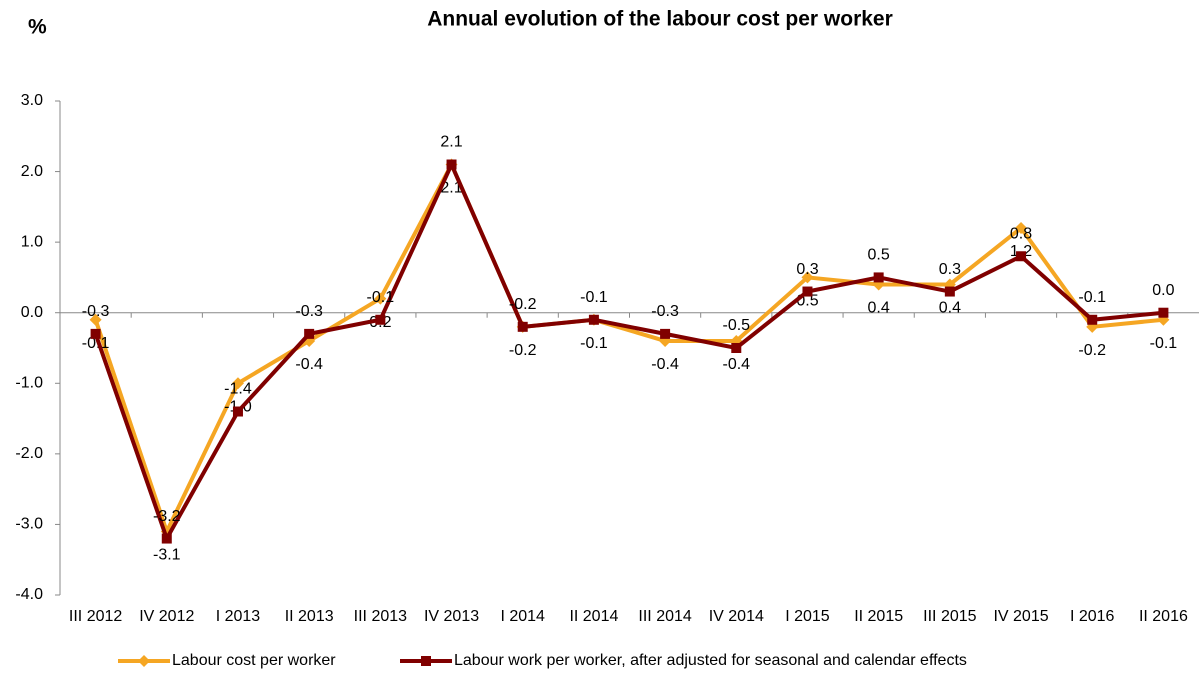 Image resolution: width=1203 pixels, height=676 pixels. Describe the element at coordinates (1020, 616) in the screenshot. I see `x-tick-label: IV 2015` at that location.